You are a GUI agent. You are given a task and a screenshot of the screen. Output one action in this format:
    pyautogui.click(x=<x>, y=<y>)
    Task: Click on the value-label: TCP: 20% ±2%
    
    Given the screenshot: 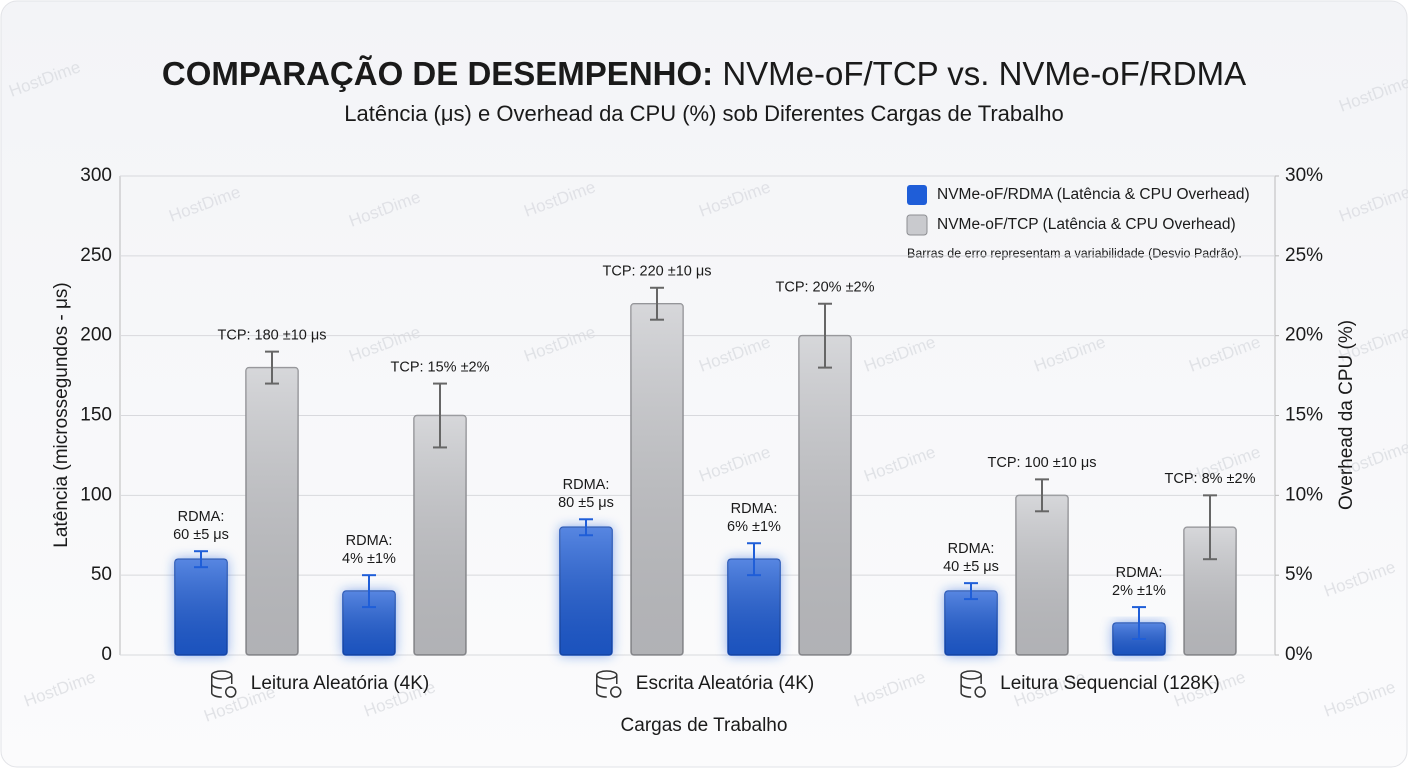 What is the action you would take?
    pyautogui.click(x=824, y=288)
    